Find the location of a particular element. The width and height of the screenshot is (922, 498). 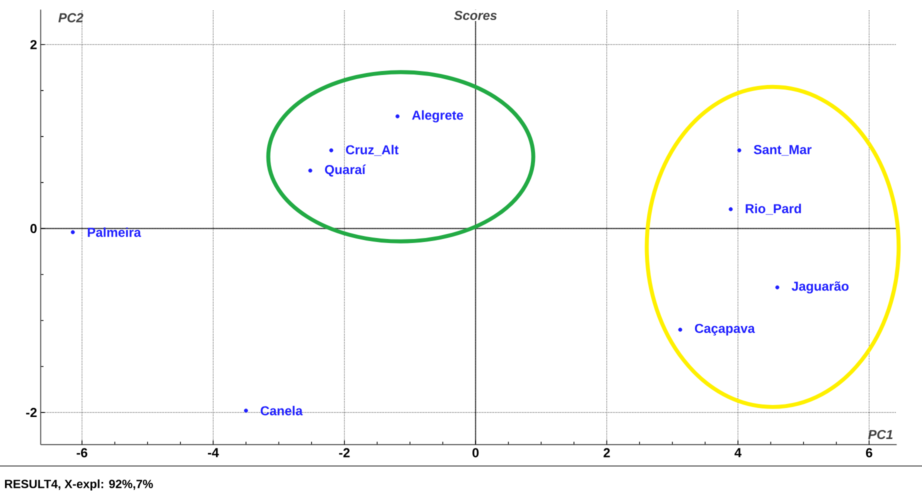

x-tick-label: -4 is located at coordinates (213, 453).